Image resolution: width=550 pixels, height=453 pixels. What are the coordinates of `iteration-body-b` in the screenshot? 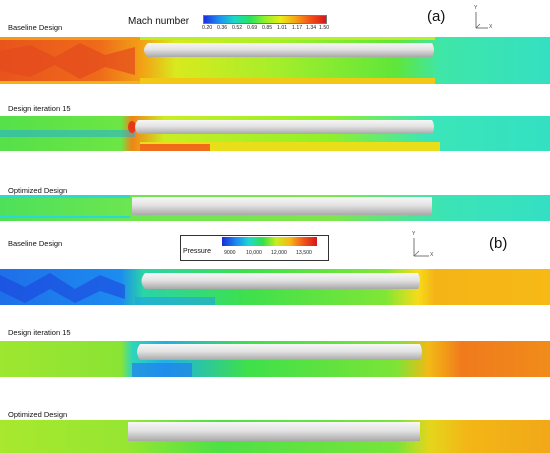 It's located at (279, 352).